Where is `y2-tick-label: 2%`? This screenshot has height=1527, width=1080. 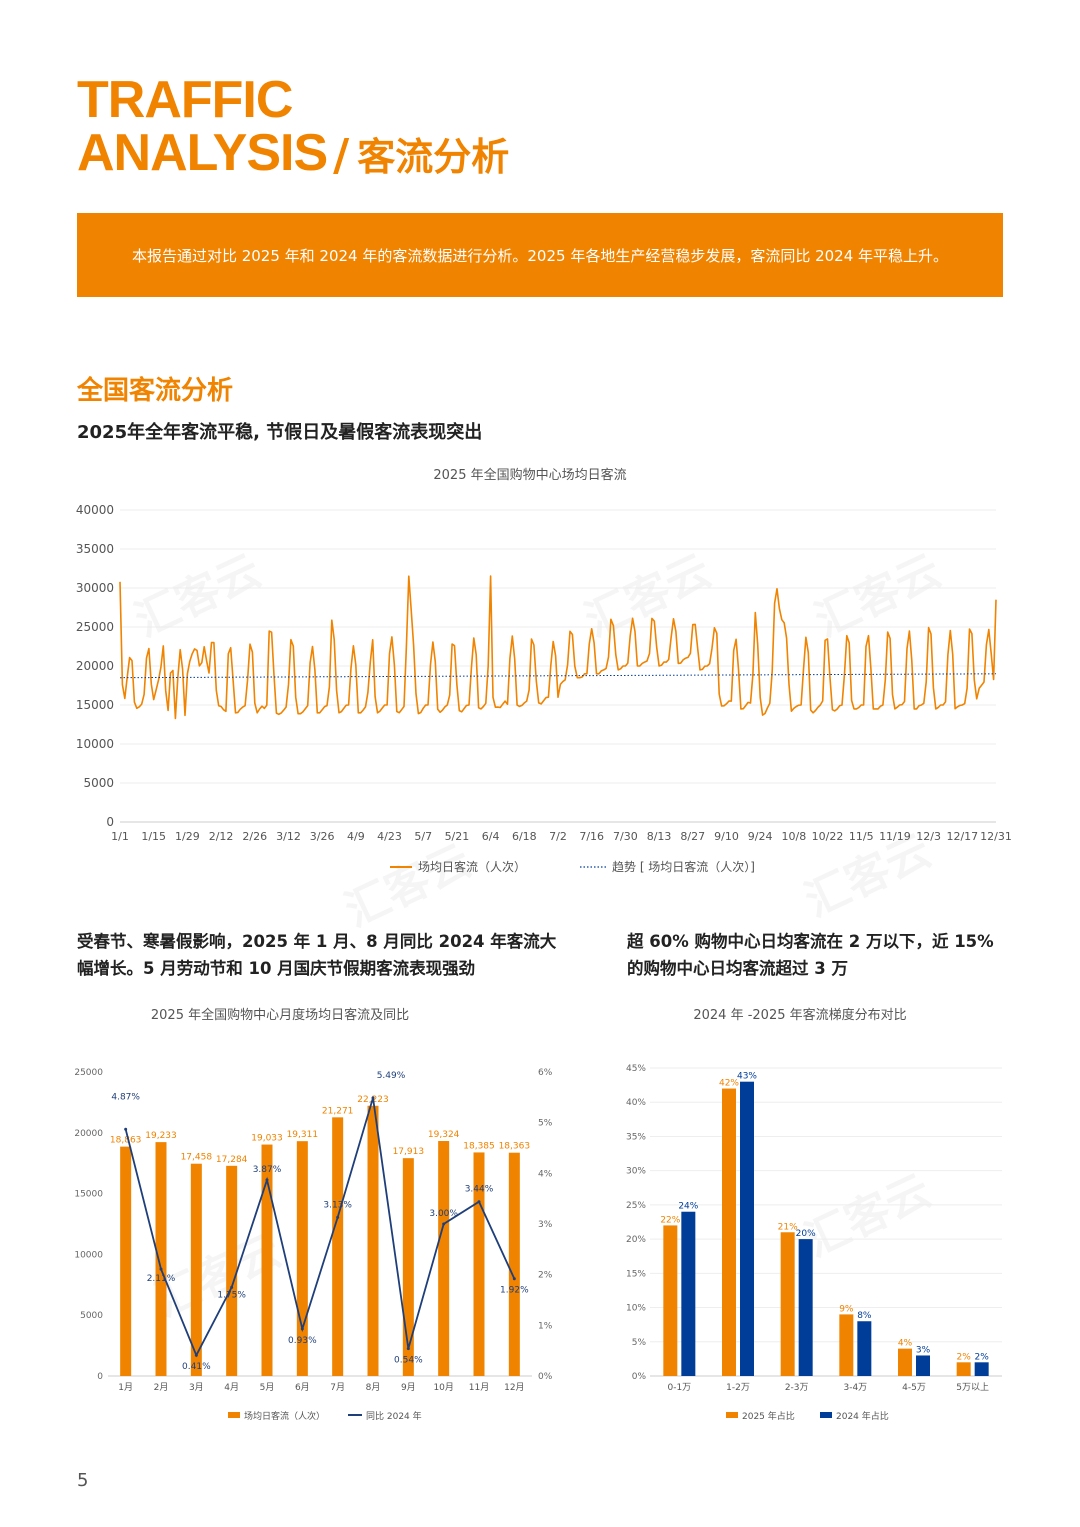 y2-tick-label: 2% is located at coordinates (545, 1276).